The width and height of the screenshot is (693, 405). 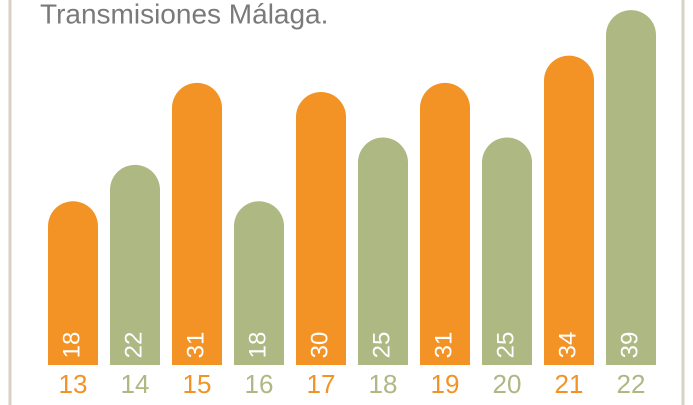 I want to click on value-label: 30, so click(x=319, y=345).